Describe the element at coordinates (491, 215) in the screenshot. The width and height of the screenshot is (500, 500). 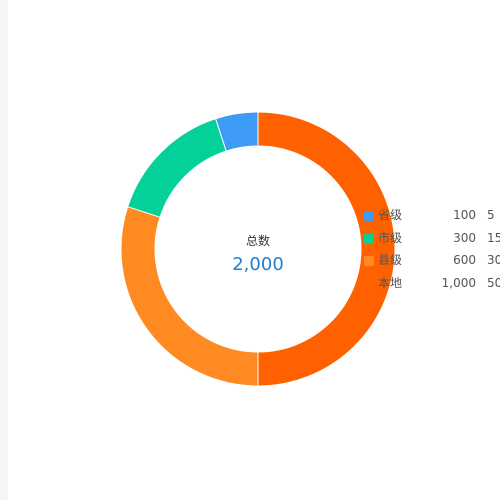
I see `legend-percent: 5` at that location.